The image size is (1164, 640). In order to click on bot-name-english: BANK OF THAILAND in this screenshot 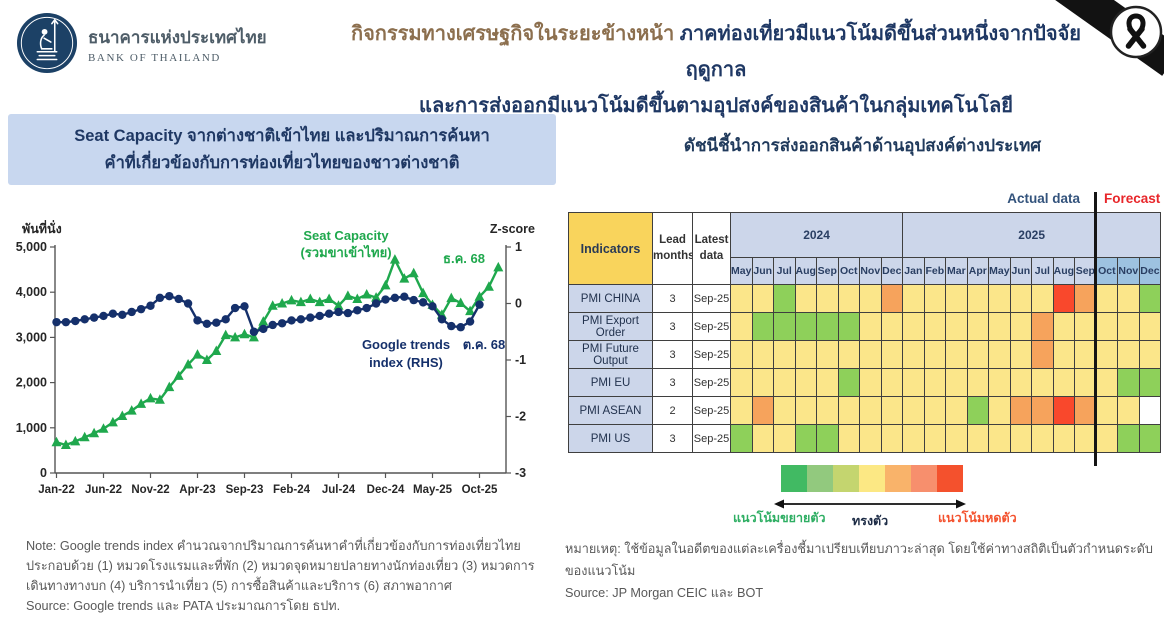, I will do `click(154, 58)`.